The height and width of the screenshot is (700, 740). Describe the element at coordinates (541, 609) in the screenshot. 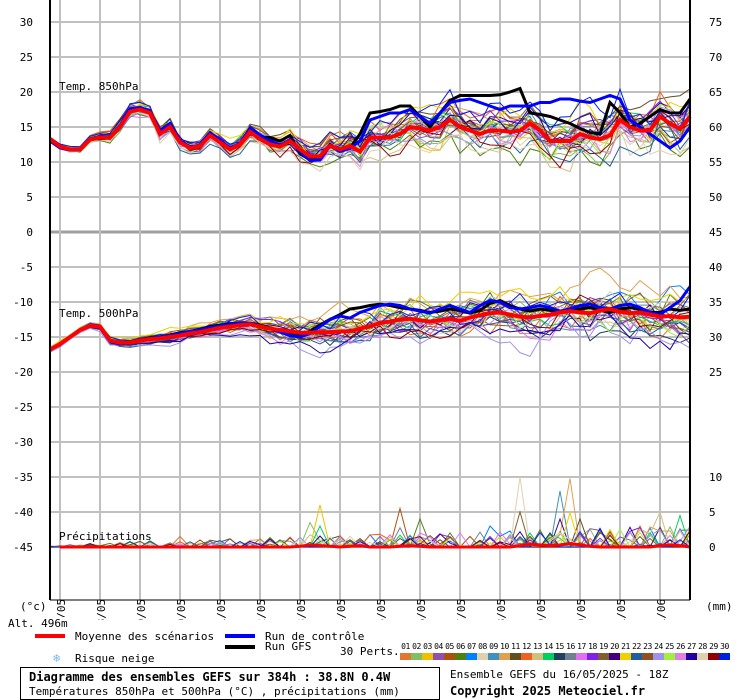

I see `date-tick-label: 29/05` at that location.